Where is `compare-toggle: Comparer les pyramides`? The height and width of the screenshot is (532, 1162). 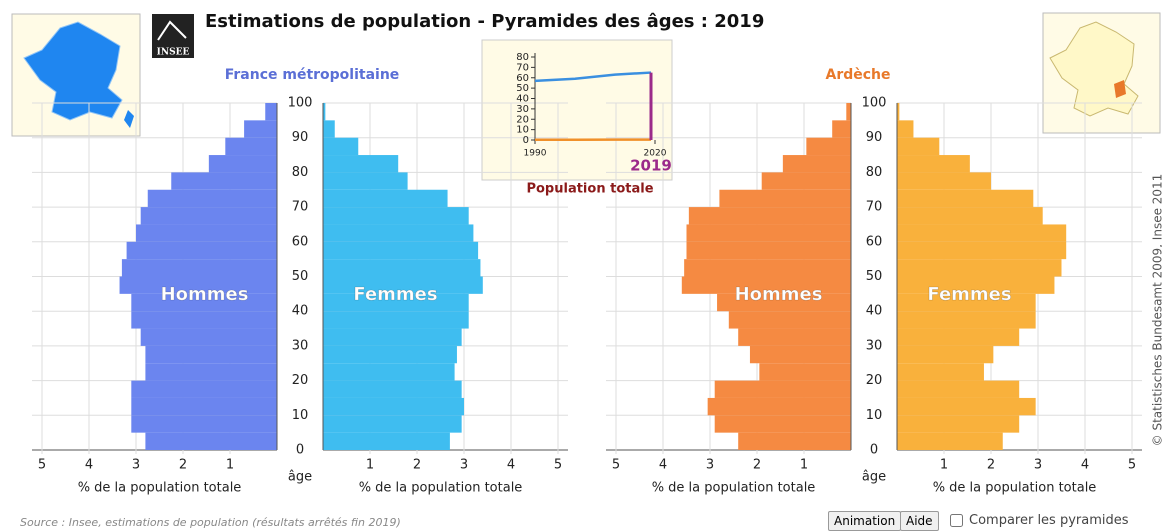 compare-toggle: Comparer les pyramides is located at coordinates (1039, 520).